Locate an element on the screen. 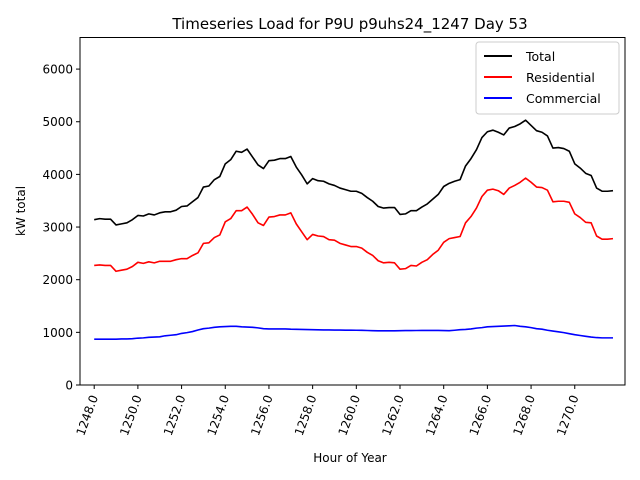 The height and width of the screenshot is (480, 640). x-tick-label: 1262.0 is located at coordinates (393, 415).